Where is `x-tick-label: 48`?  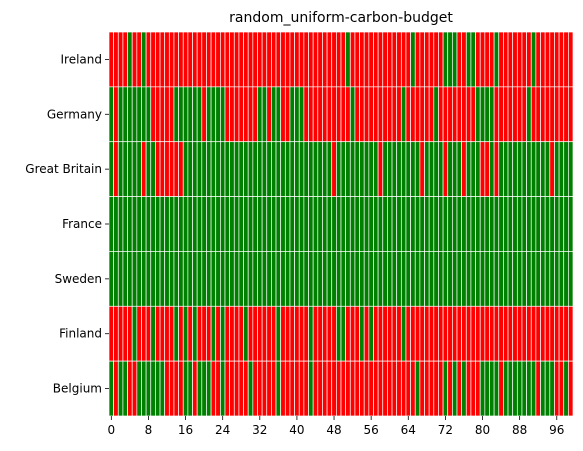
x-tick-label: 48 is located at coordinates (333, 430).